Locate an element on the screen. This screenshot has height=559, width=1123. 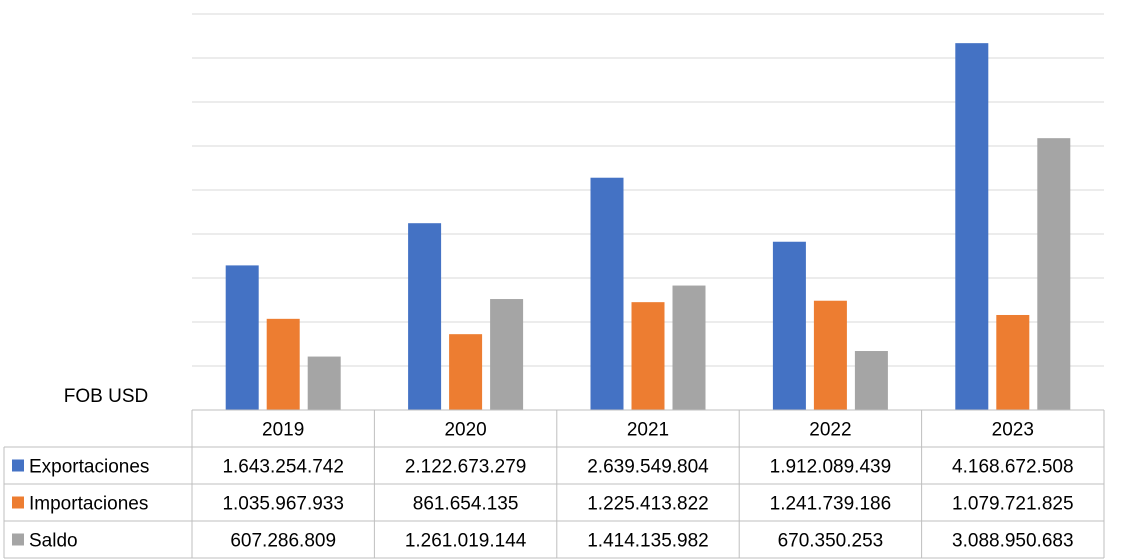
data-label: 2.639.549.804 is located at coordinates (648, 467).